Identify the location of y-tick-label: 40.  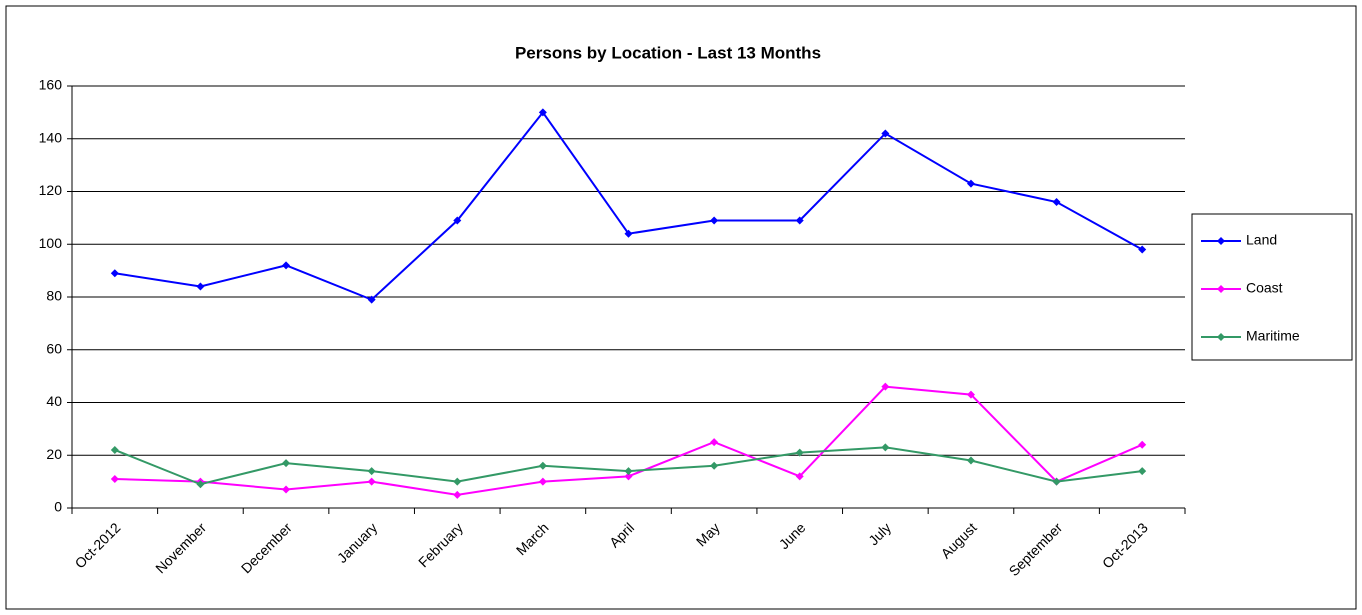
(54, 401).